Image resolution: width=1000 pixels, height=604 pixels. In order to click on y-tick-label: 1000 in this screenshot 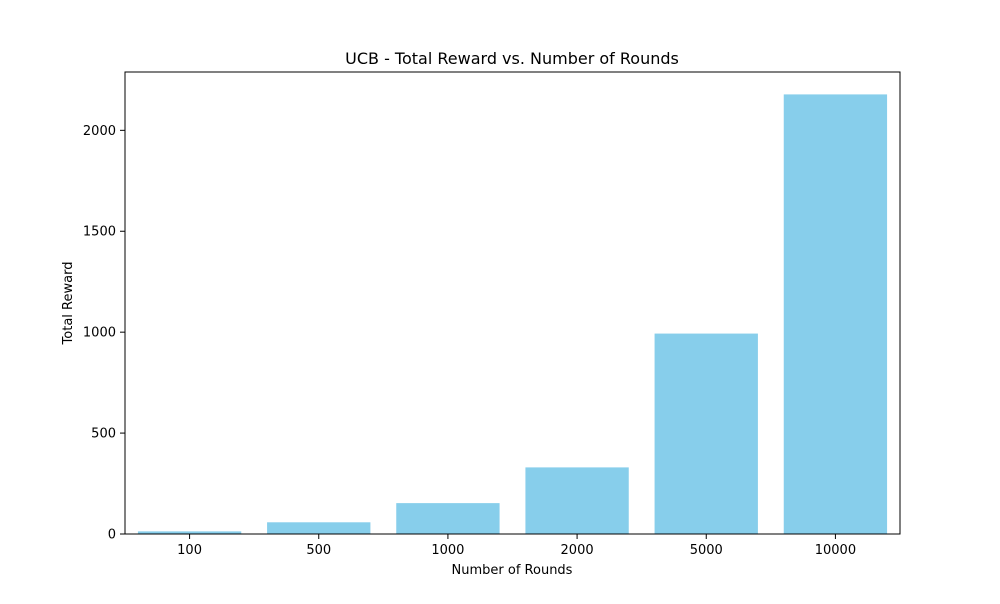, I will do `click(99, 333)`.